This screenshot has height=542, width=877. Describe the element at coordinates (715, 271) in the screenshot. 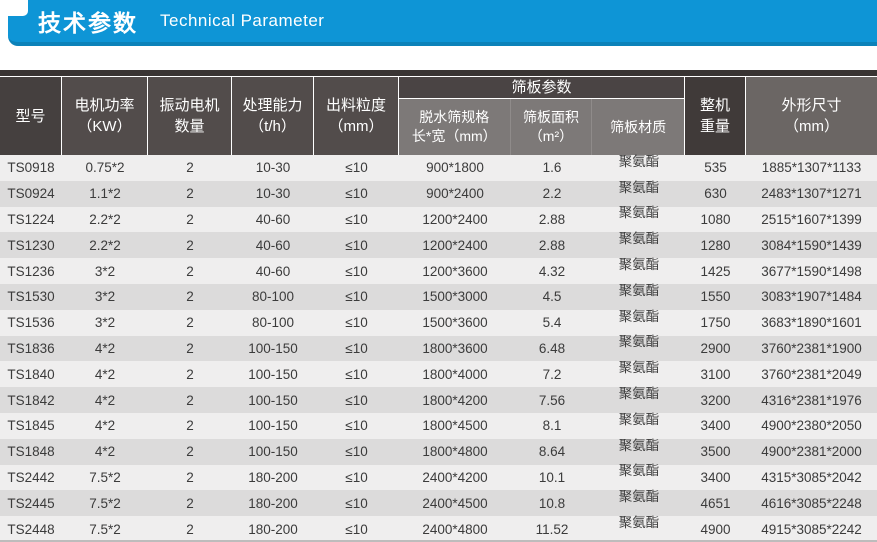

I see `table-cell: 1425` at that location.